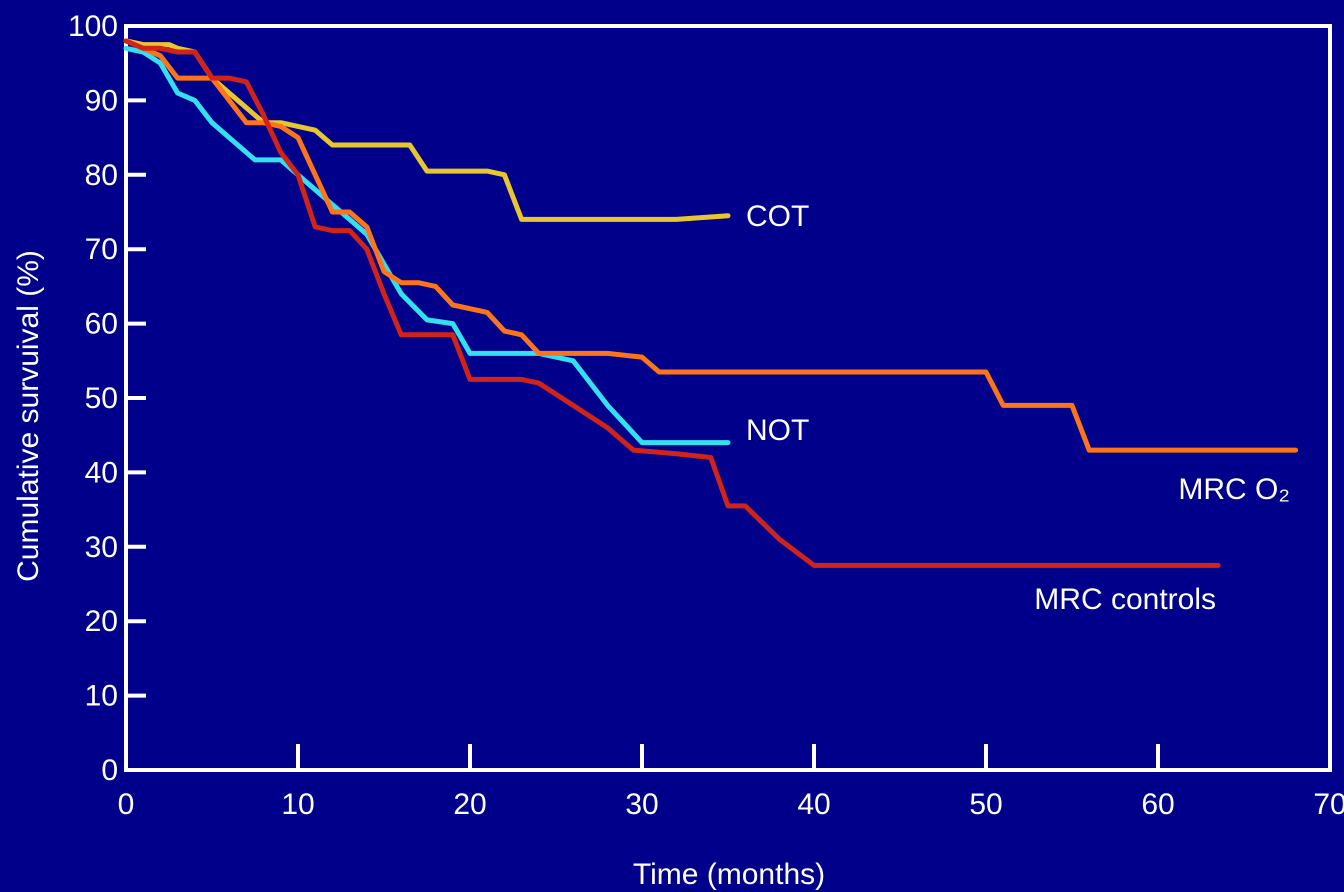 The height and width of the screenshot is (892, 1344). What do you see at coordinates (777, 430) in the screenshot?
I see `series-label-not: NOT` at bounding box center [777, 430].